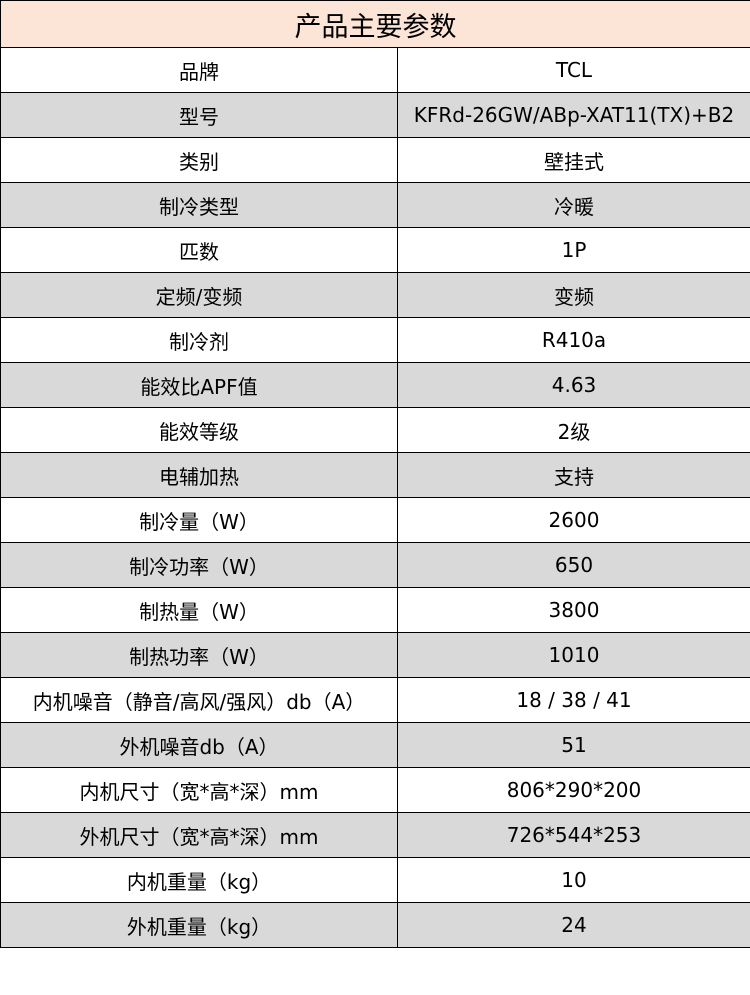  I want to click on spec-label: 制冷功率（W）, so click(199, 565).